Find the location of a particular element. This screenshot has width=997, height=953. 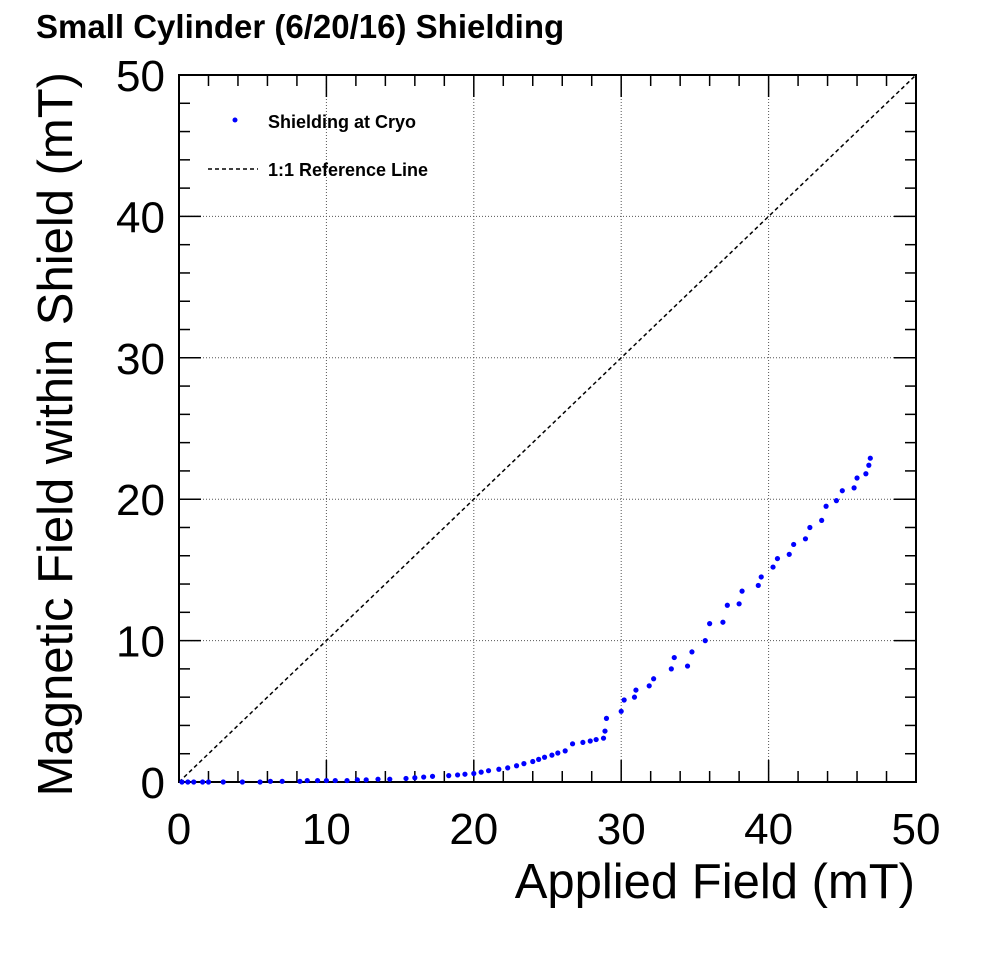

x-tick-label: 30 is located at coordinates (621, 829).